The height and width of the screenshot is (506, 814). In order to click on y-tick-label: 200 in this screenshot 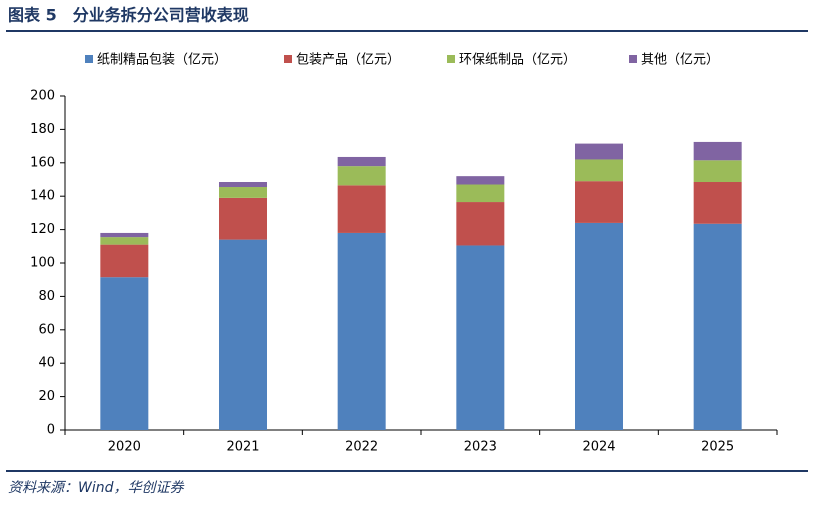, I will do `click(42, 96)`.